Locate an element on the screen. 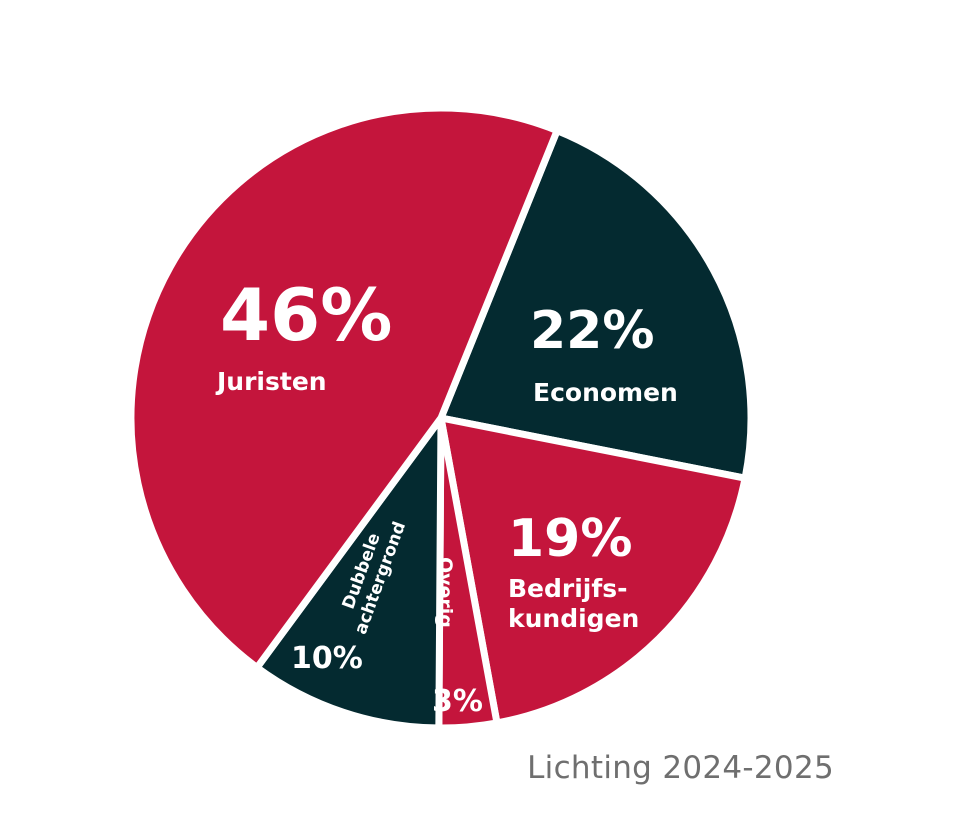 The image size is (958, 828). slice-percent-overig: 3% is located at coordinates (457, 701).